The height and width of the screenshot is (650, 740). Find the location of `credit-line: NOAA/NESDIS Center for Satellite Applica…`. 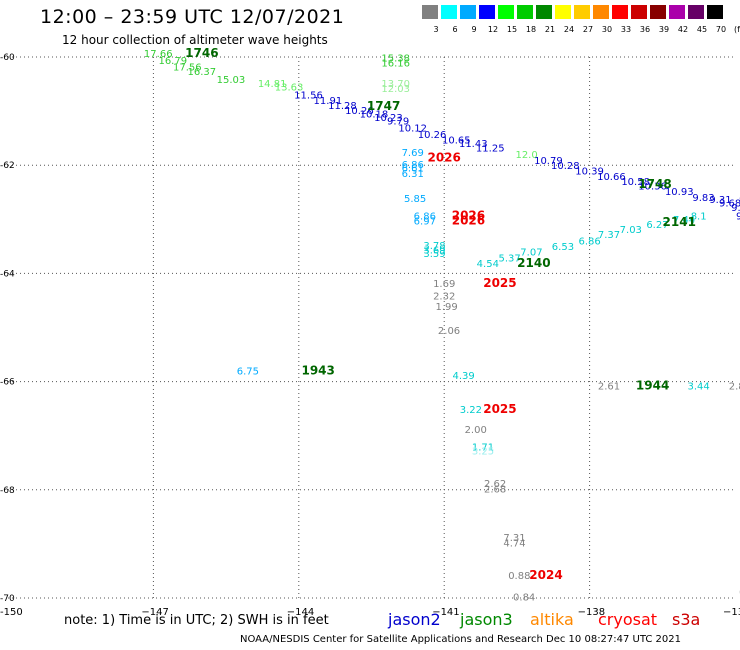

credit-line: NOAA/NESDIS Center for Satellite Applica… is located at coordinates (461, 639).